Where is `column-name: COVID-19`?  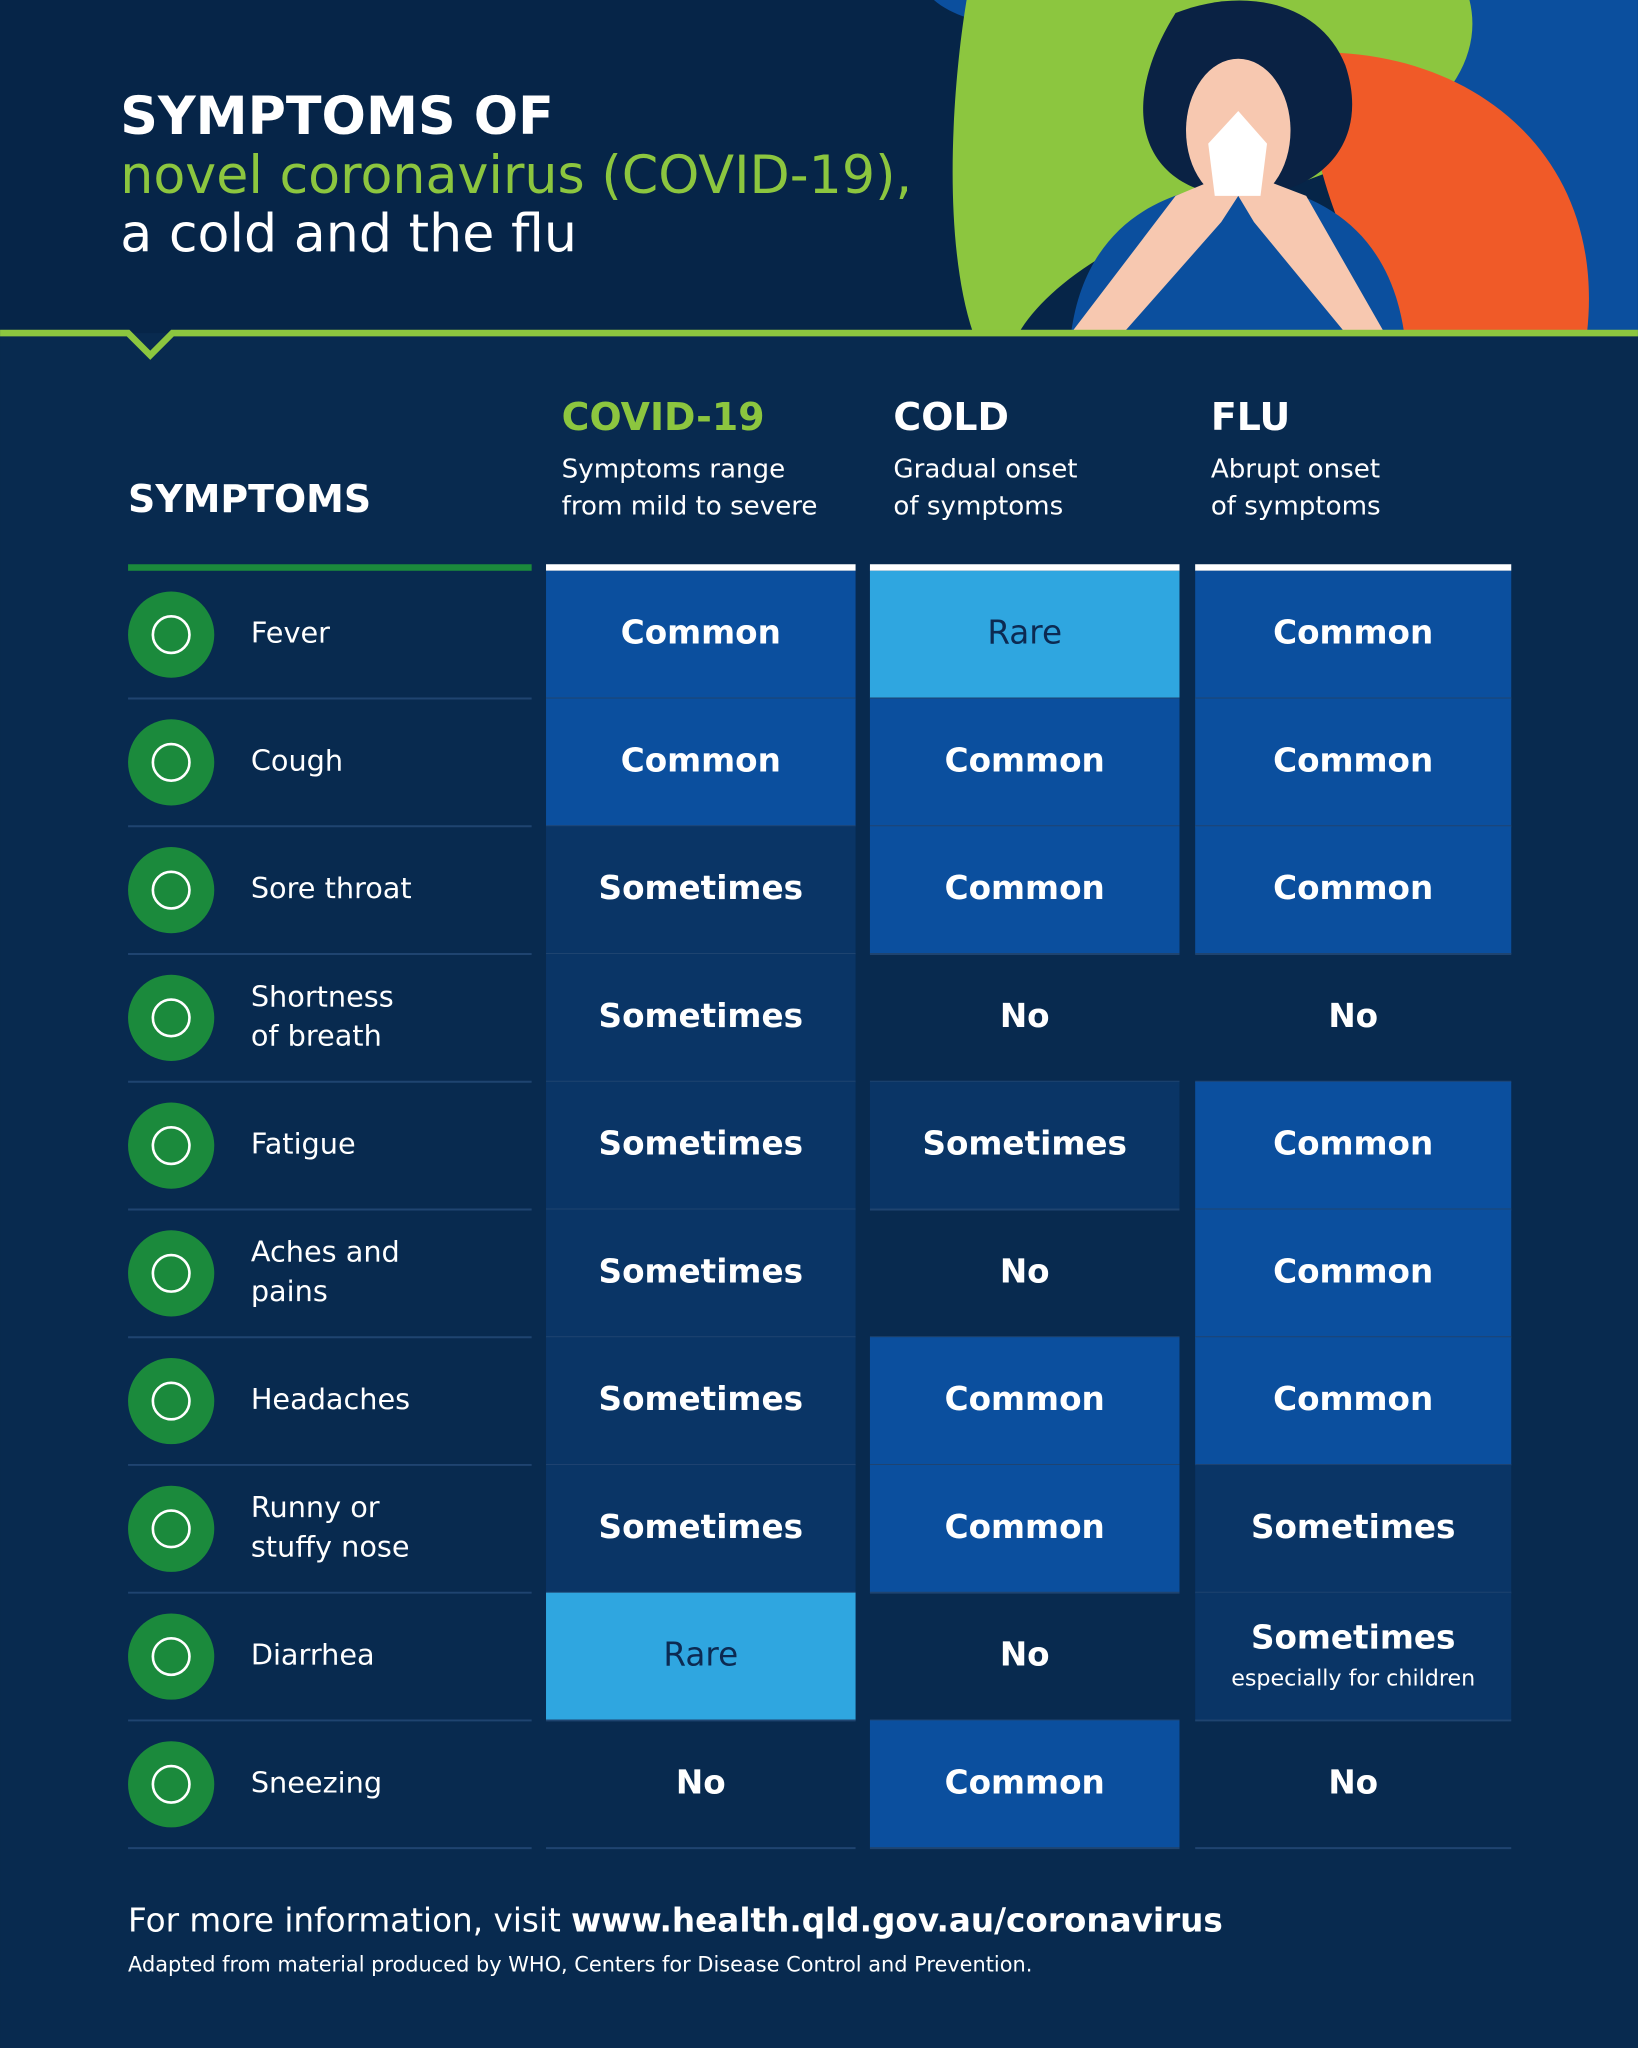 column-name: COVID-19 is located at coordinates (663, 417).